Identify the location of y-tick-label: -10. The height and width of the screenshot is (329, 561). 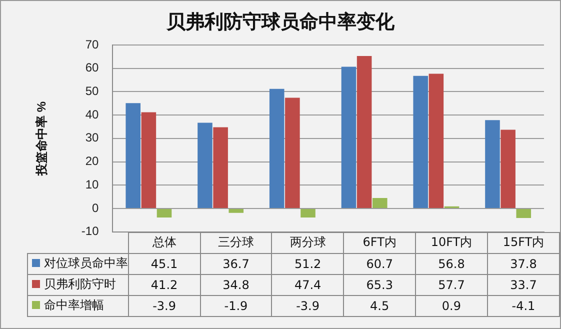
(90, 231).